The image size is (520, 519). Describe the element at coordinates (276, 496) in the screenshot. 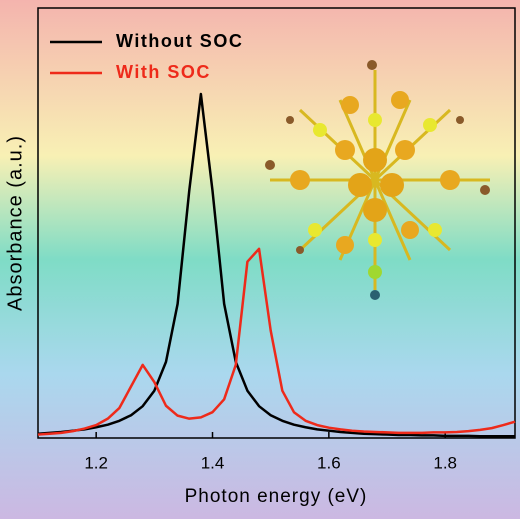

I see `x-axis-label: Photon energy (eV)` at that location.